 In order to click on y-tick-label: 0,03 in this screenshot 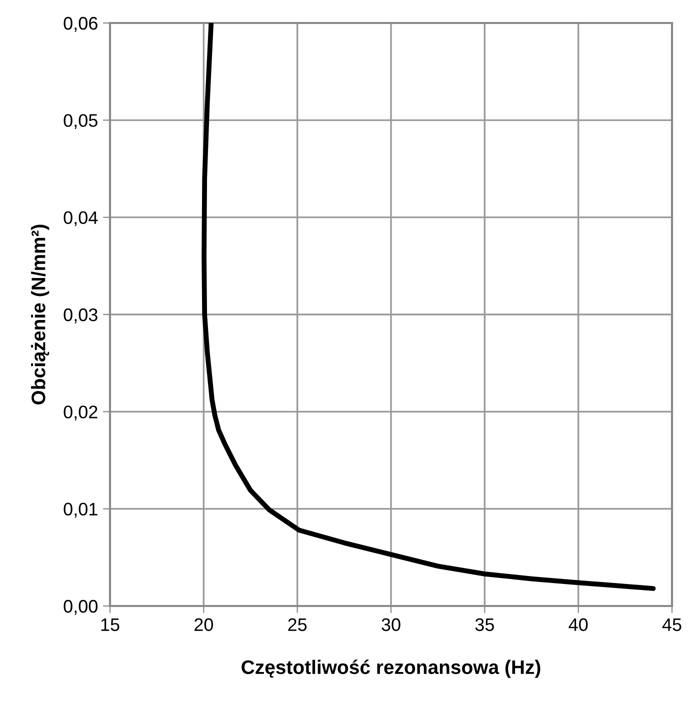, I will do `click(81, 316)`.